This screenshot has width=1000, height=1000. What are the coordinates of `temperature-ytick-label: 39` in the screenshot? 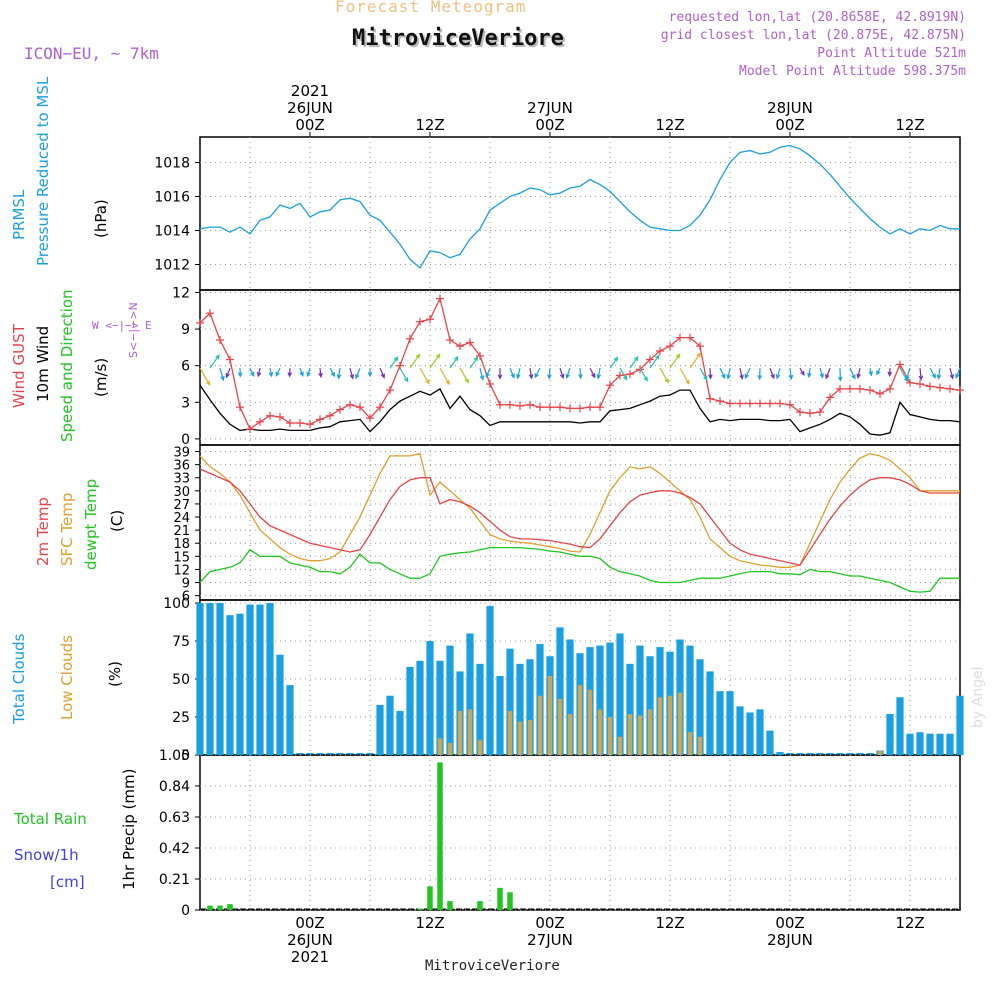 It's located at (181, 453).